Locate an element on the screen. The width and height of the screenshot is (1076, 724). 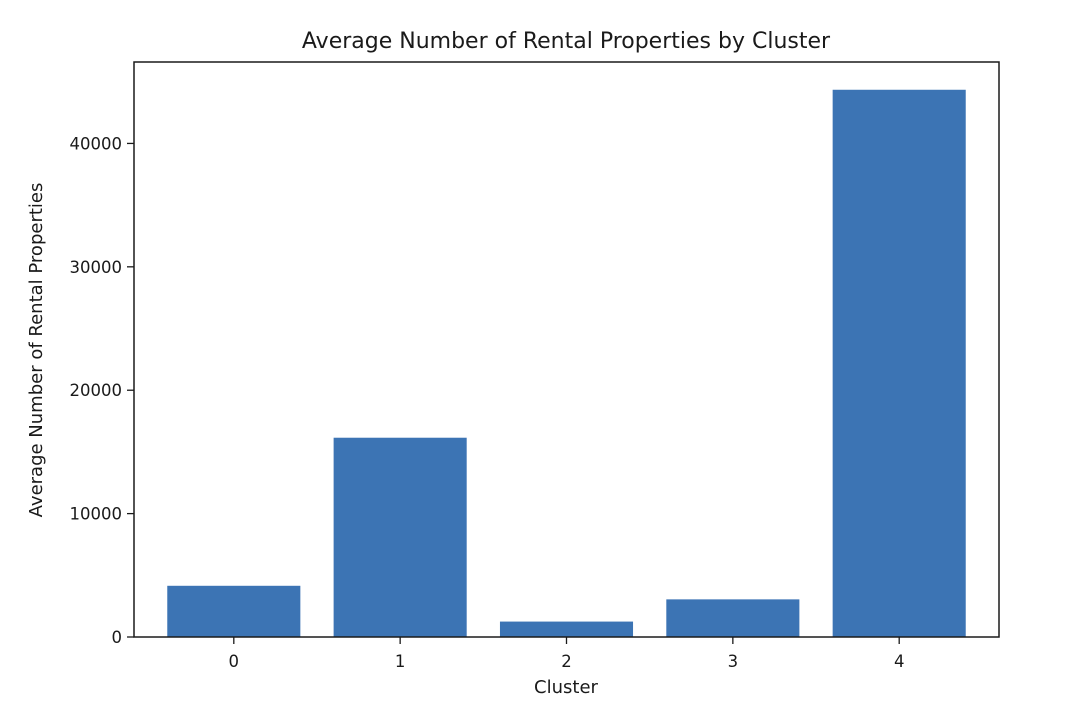
y-tick-label: 10000 is located at coordinates (96, 514).